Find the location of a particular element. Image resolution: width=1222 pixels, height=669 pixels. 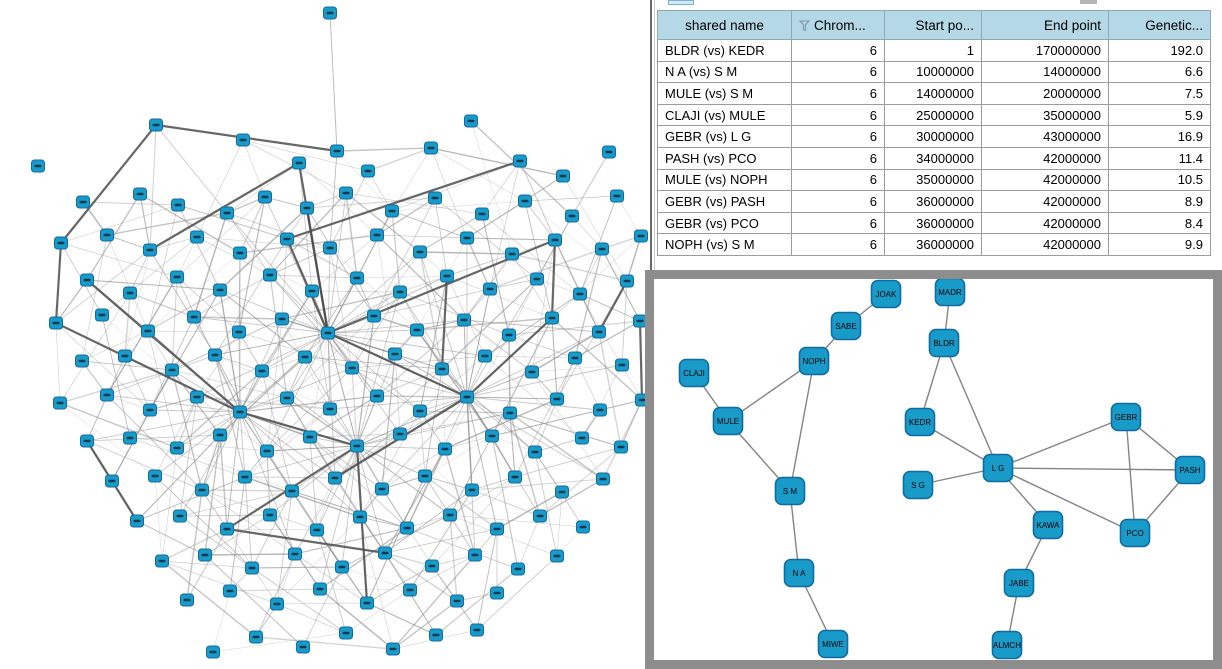

table-cell: 36000000 is located at coordinates (933, 223).